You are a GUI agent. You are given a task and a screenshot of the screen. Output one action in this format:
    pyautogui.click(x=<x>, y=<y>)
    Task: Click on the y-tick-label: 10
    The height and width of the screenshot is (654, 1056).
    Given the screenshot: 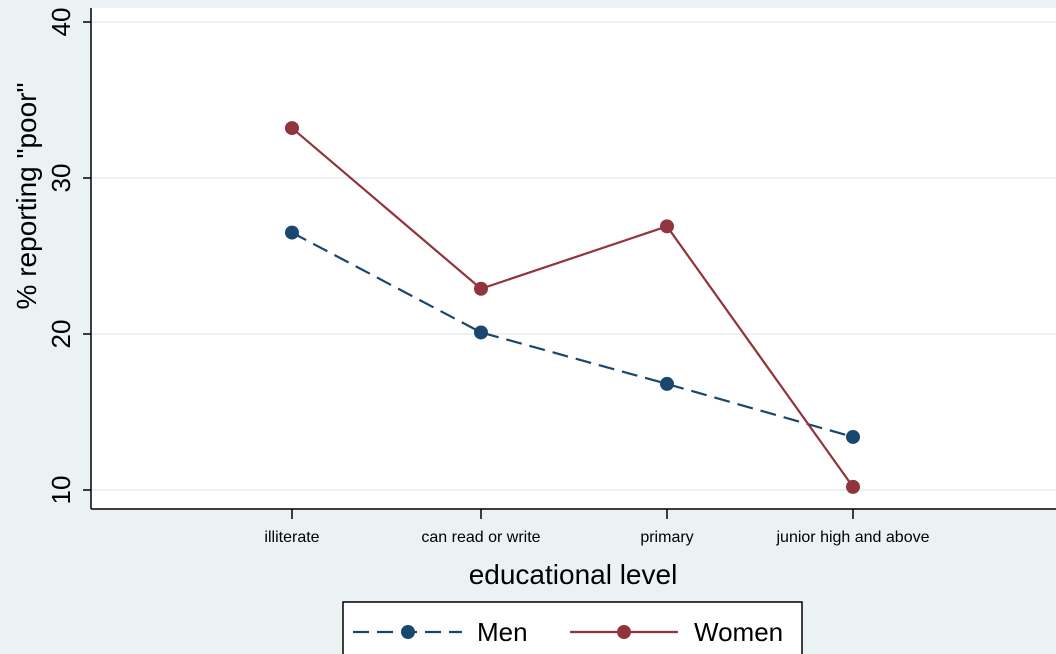 What is the action you would take?
    pyautogui.click(x=61, y=490)
    